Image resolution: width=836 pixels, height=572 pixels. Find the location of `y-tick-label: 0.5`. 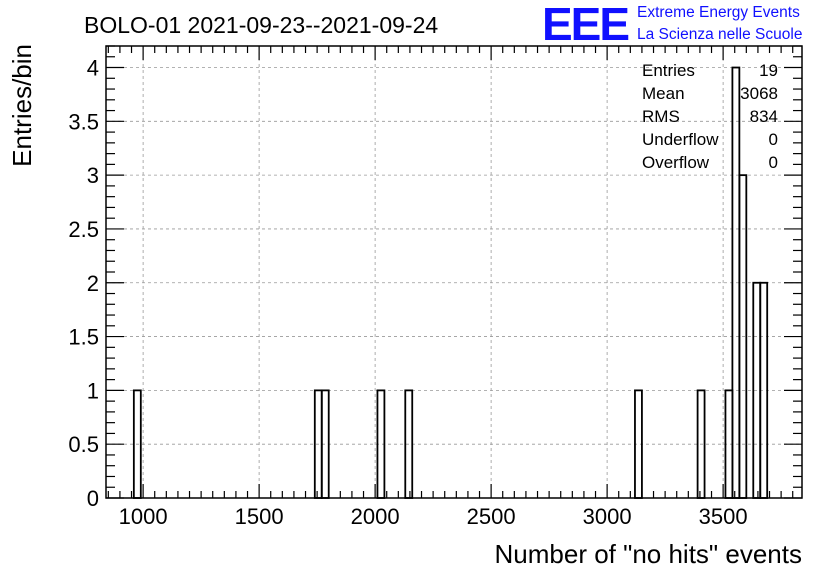

y-tick-label: 0.5 is located at coordinates (83, 444).